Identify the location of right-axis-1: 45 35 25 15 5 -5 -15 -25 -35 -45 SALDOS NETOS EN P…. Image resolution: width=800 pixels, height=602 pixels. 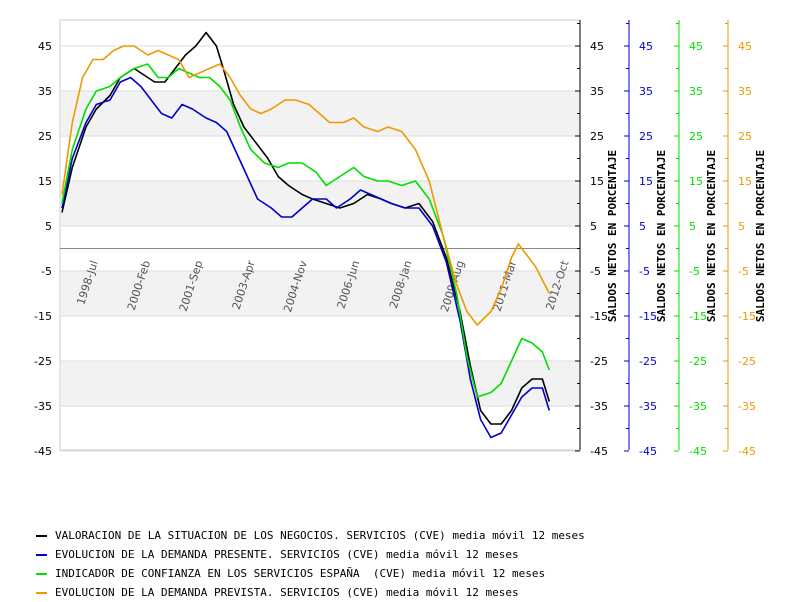
(597, 239).